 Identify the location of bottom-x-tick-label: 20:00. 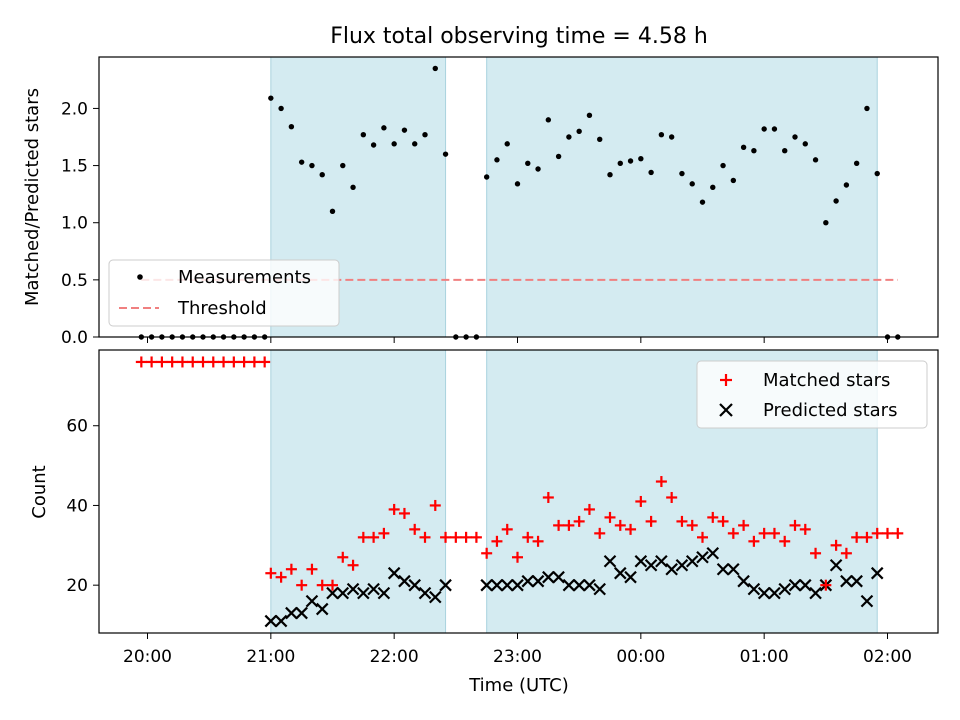
(147, 657).